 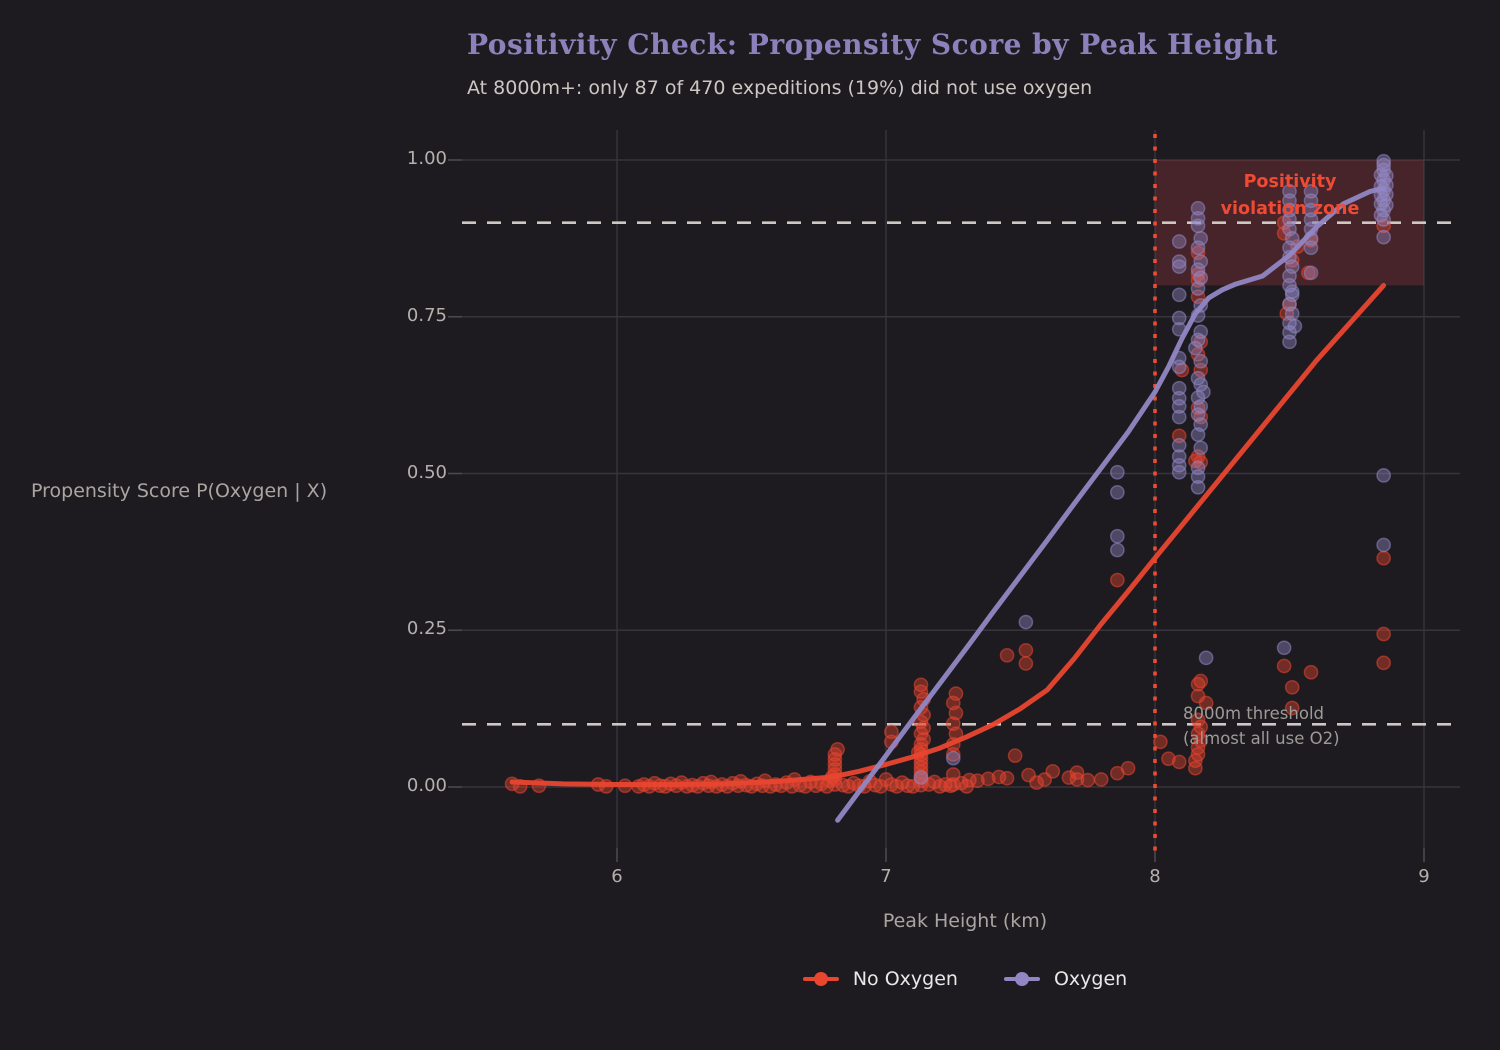 What do you see at coordinates (750, 979) in the screenshot?
I see `legend: No Oxygen Oxygen` at bounding box center [750, 979].